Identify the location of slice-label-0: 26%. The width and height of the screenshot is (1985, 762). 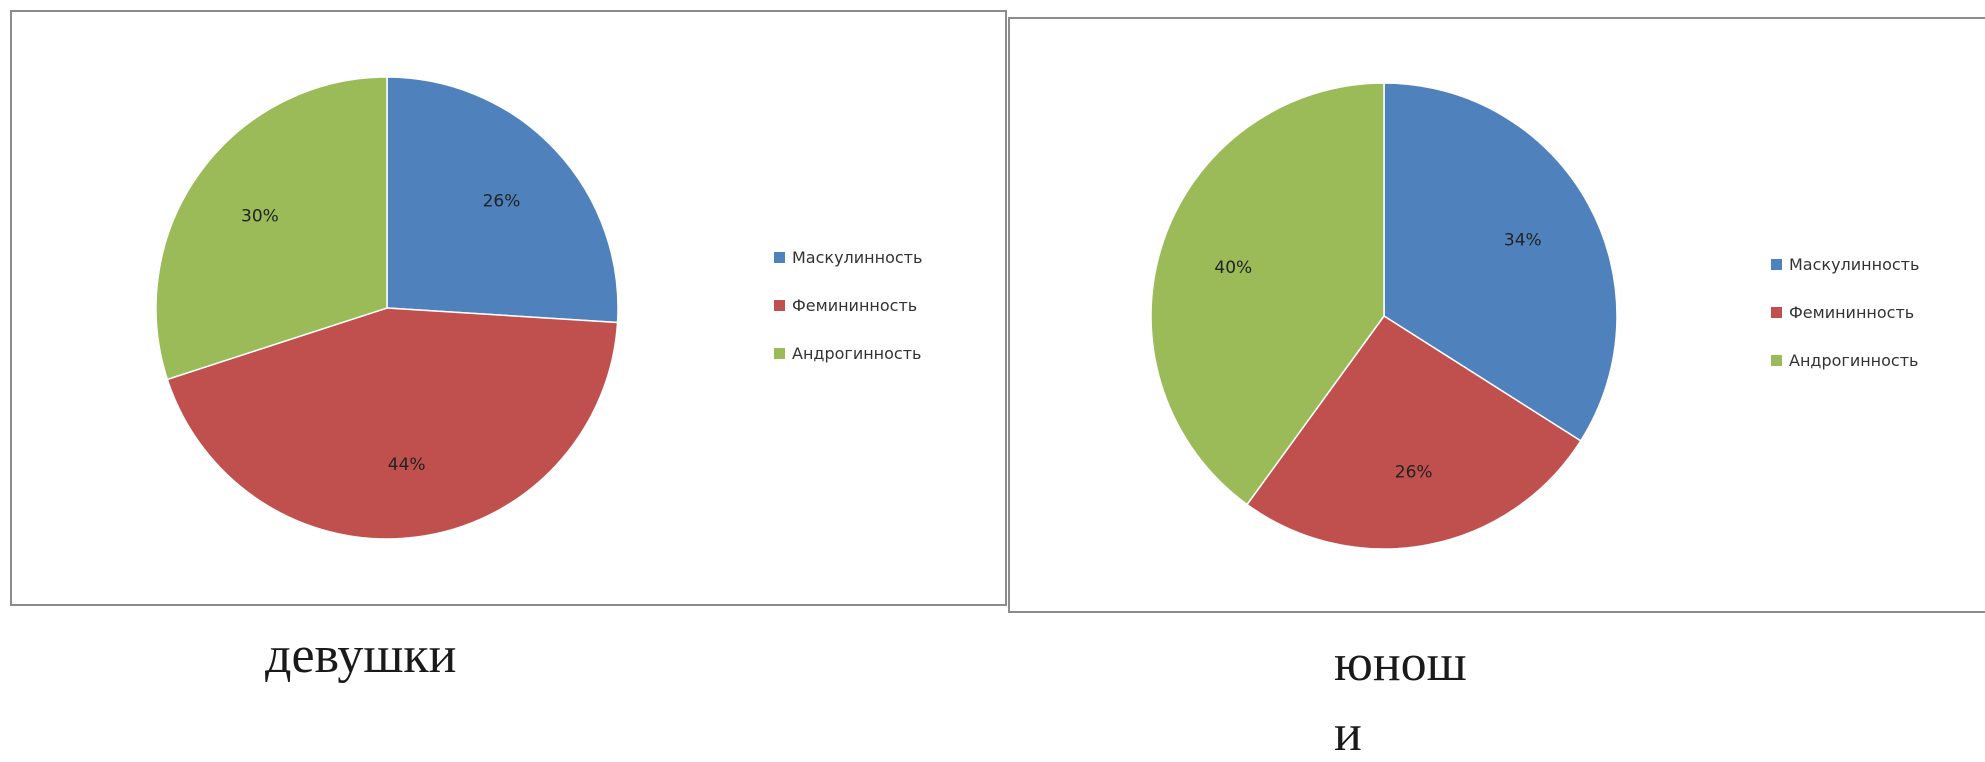
(502, 202).